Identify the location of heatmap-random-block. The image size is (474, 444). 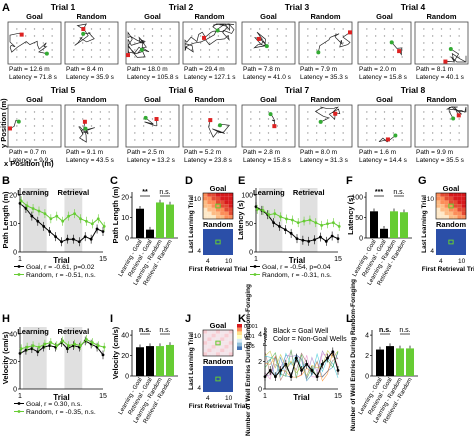
(451, 242).